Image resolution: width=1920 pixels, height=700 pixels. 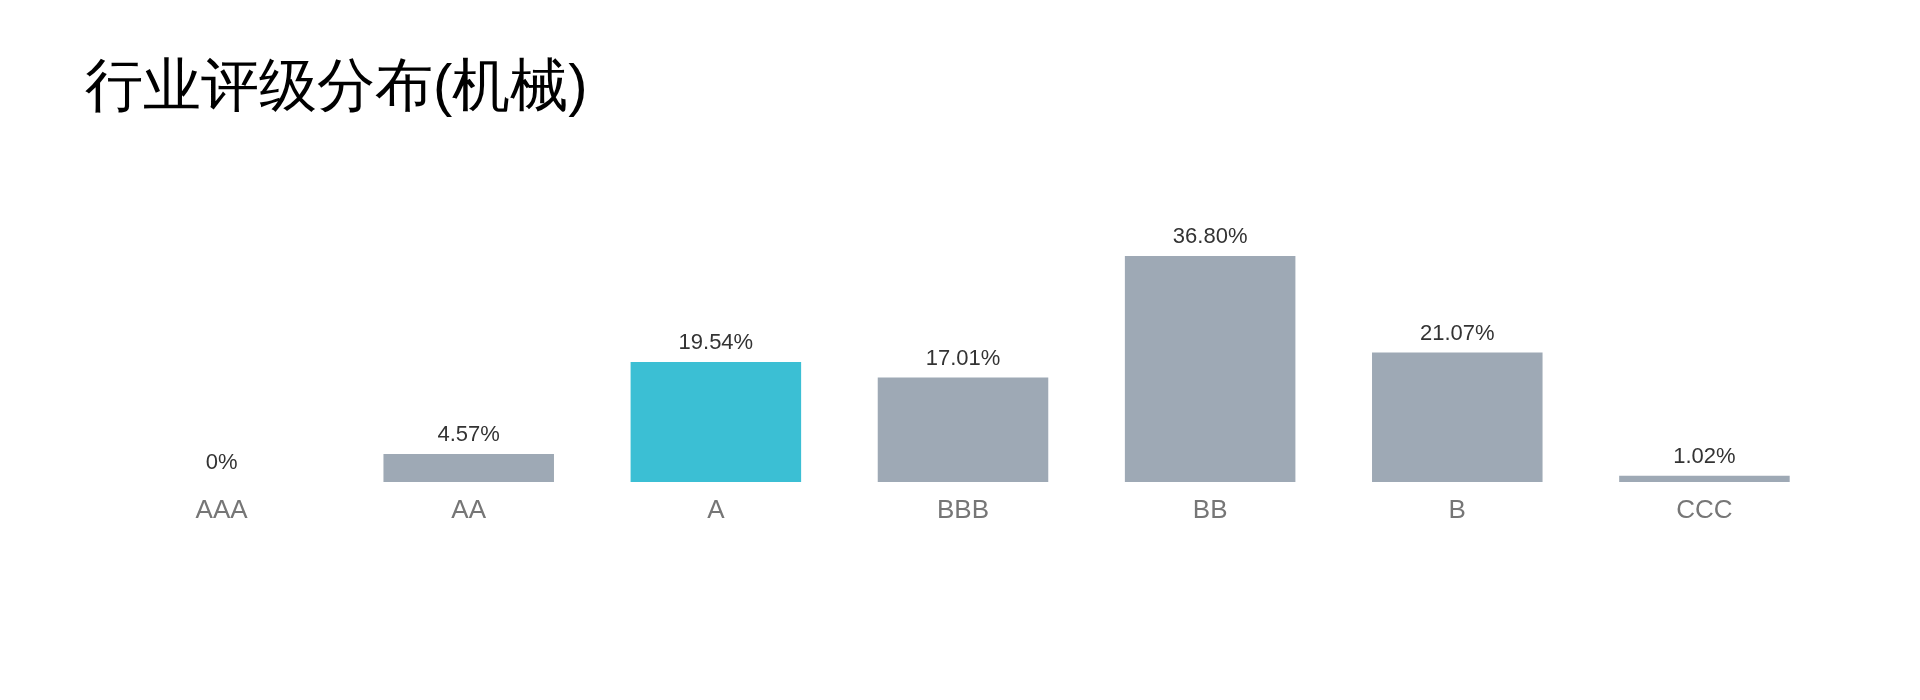 What do you see at coordinates (221, 461) in the screenshot?
I see `data-label: 0%` at bounding box center [221, 461].